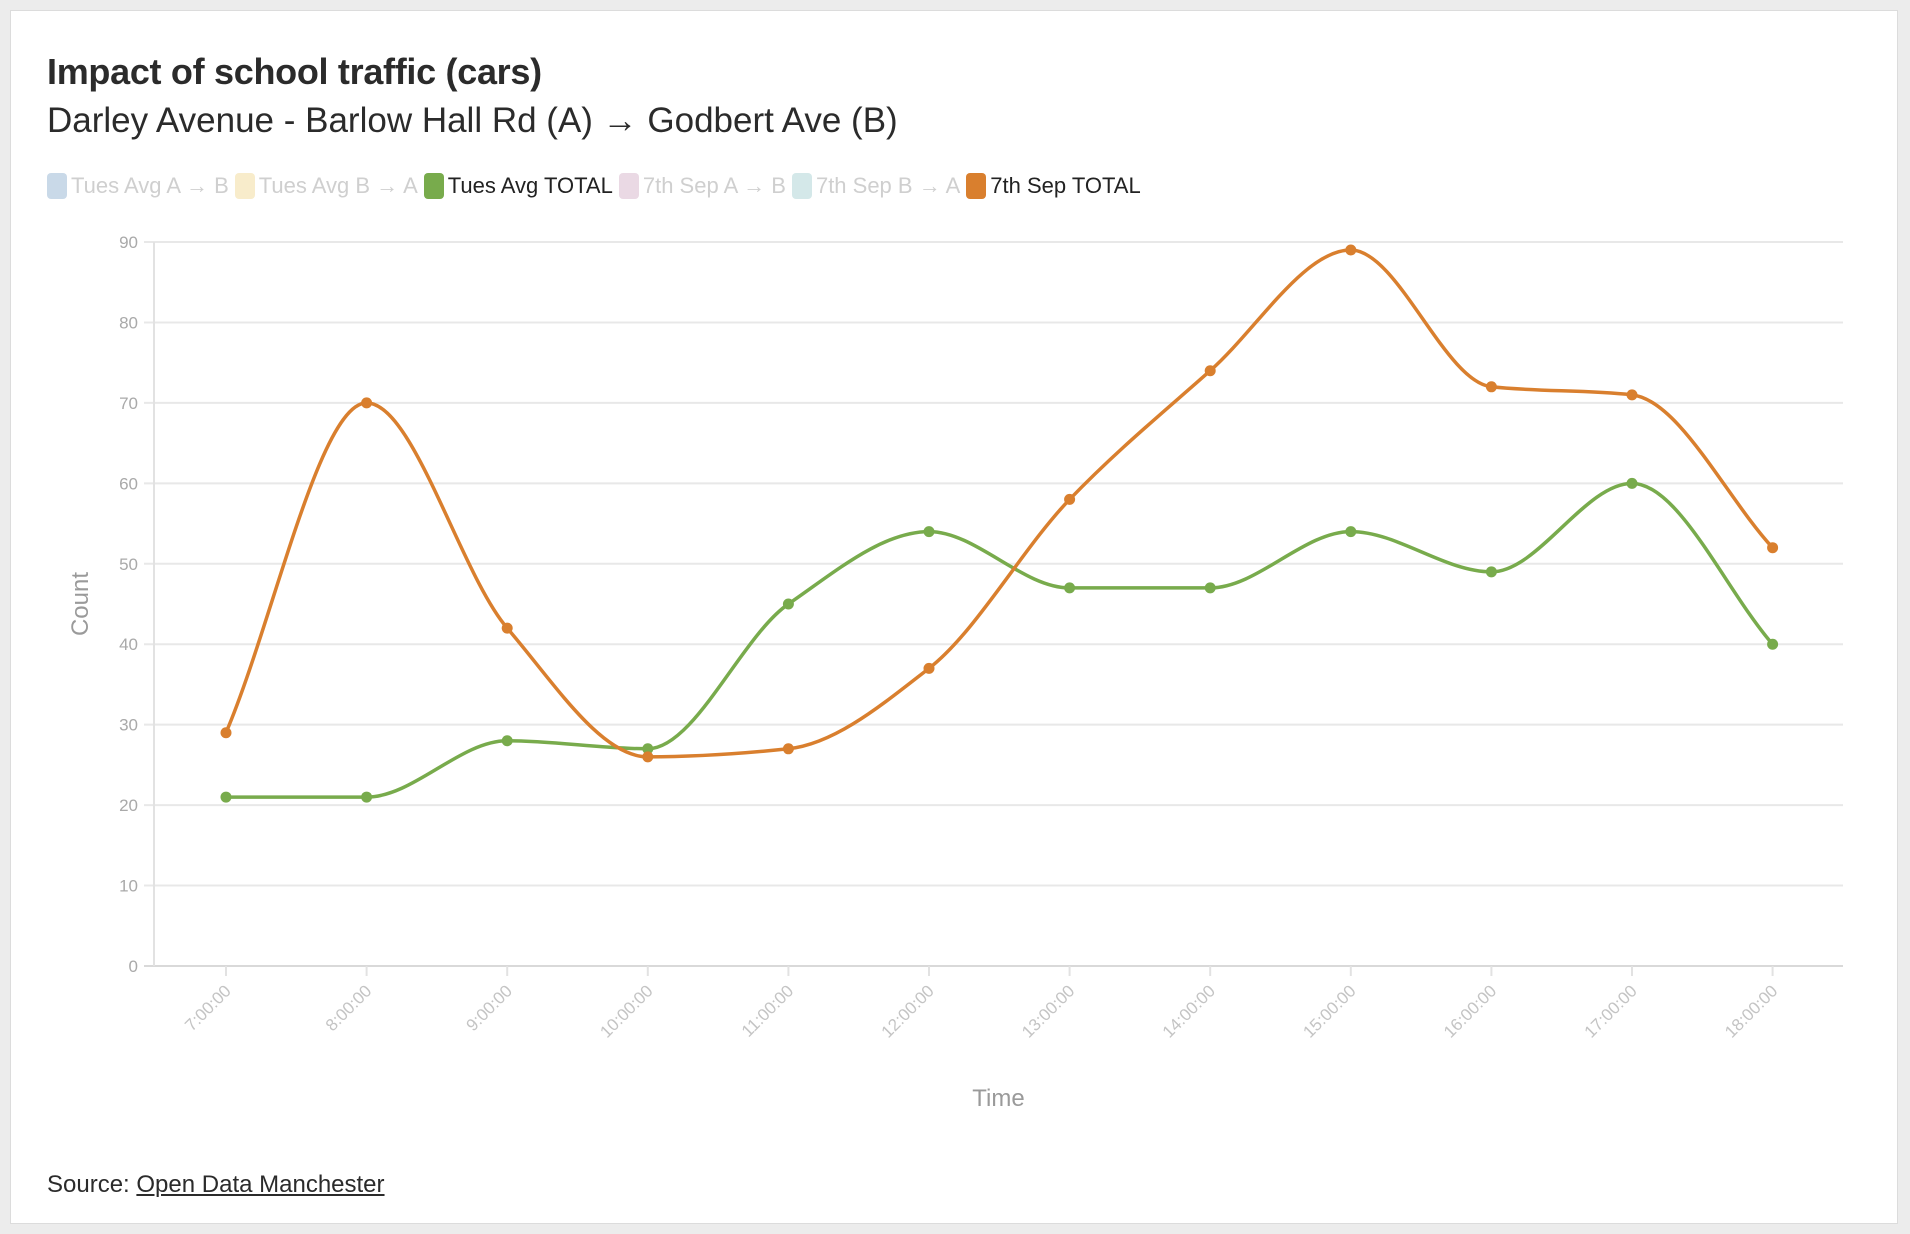 This screenshot has width=1910, height=1234. I want to click on x-tick-label: 8:00:00, so click(349, 1008).